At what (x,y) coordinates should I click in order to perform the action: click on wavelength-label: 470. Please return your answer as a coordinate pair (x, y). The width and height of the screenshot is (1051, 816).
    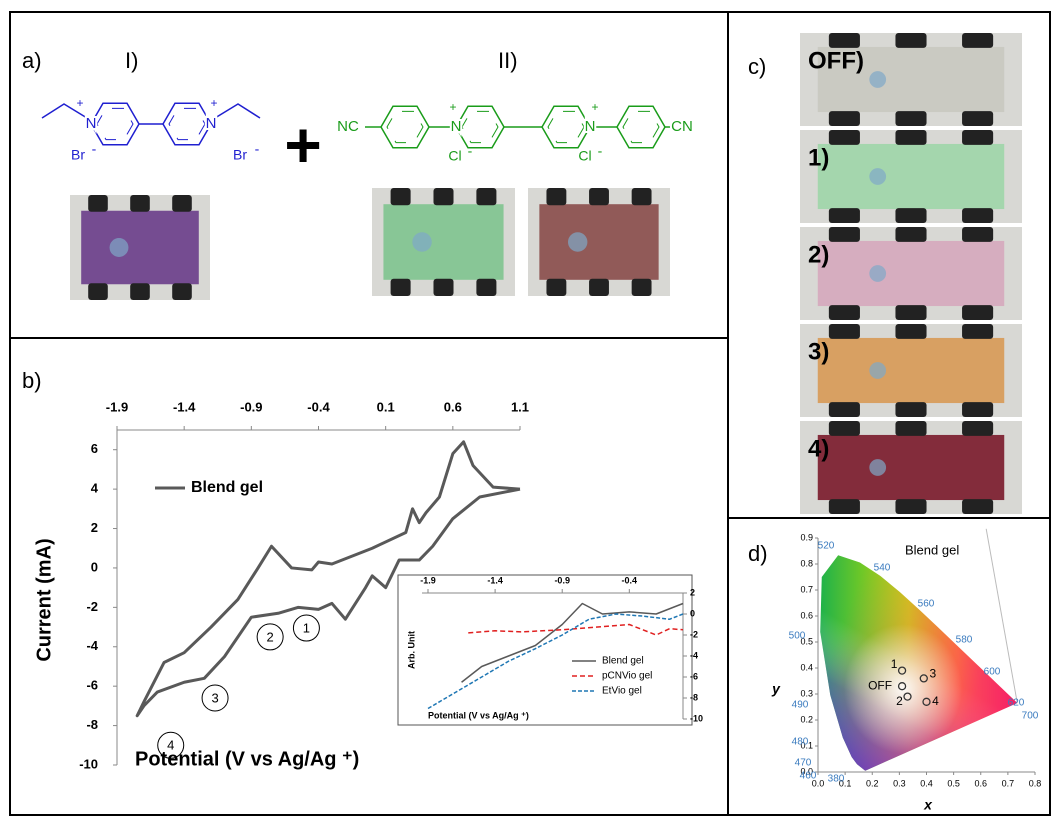
    Looking at the image, I should click on (803, 763).